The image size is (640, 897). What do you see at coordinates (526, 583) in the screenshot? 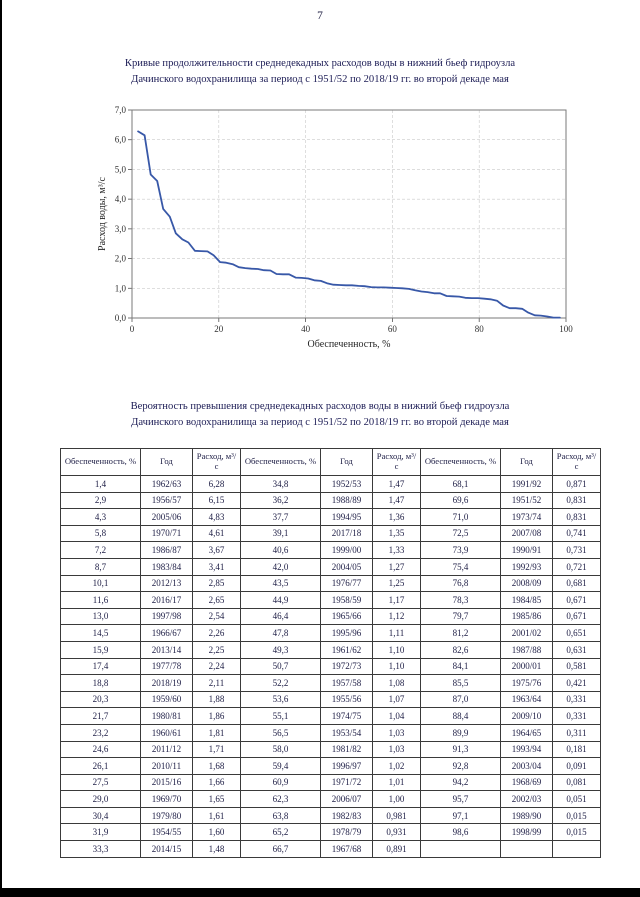
I see `table-cell: 2008/09` at bounding box center [526, 583].